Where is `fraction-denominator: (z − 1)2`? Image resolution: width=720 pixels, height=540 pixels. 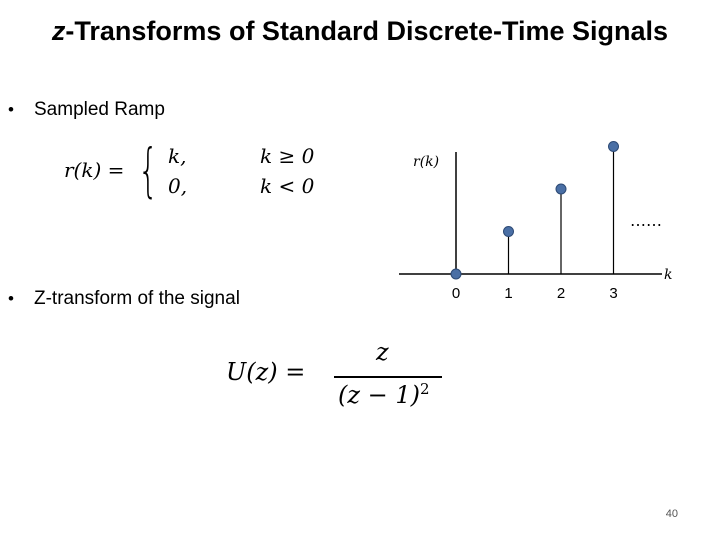 fraction-denominator: (z − 1)2 is located at coordinates (384, 394).